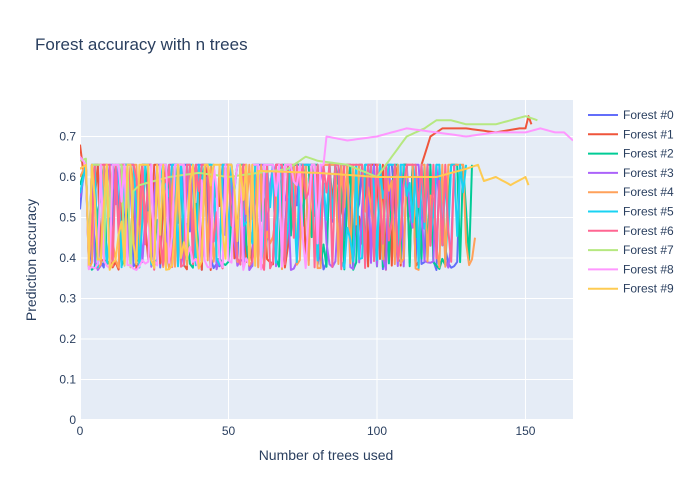 The width and height of the screenshot is (700, 500). Describe the element at coordinates (229, 431) in the screenshot. I see `x-tick-label: 50` at that location.